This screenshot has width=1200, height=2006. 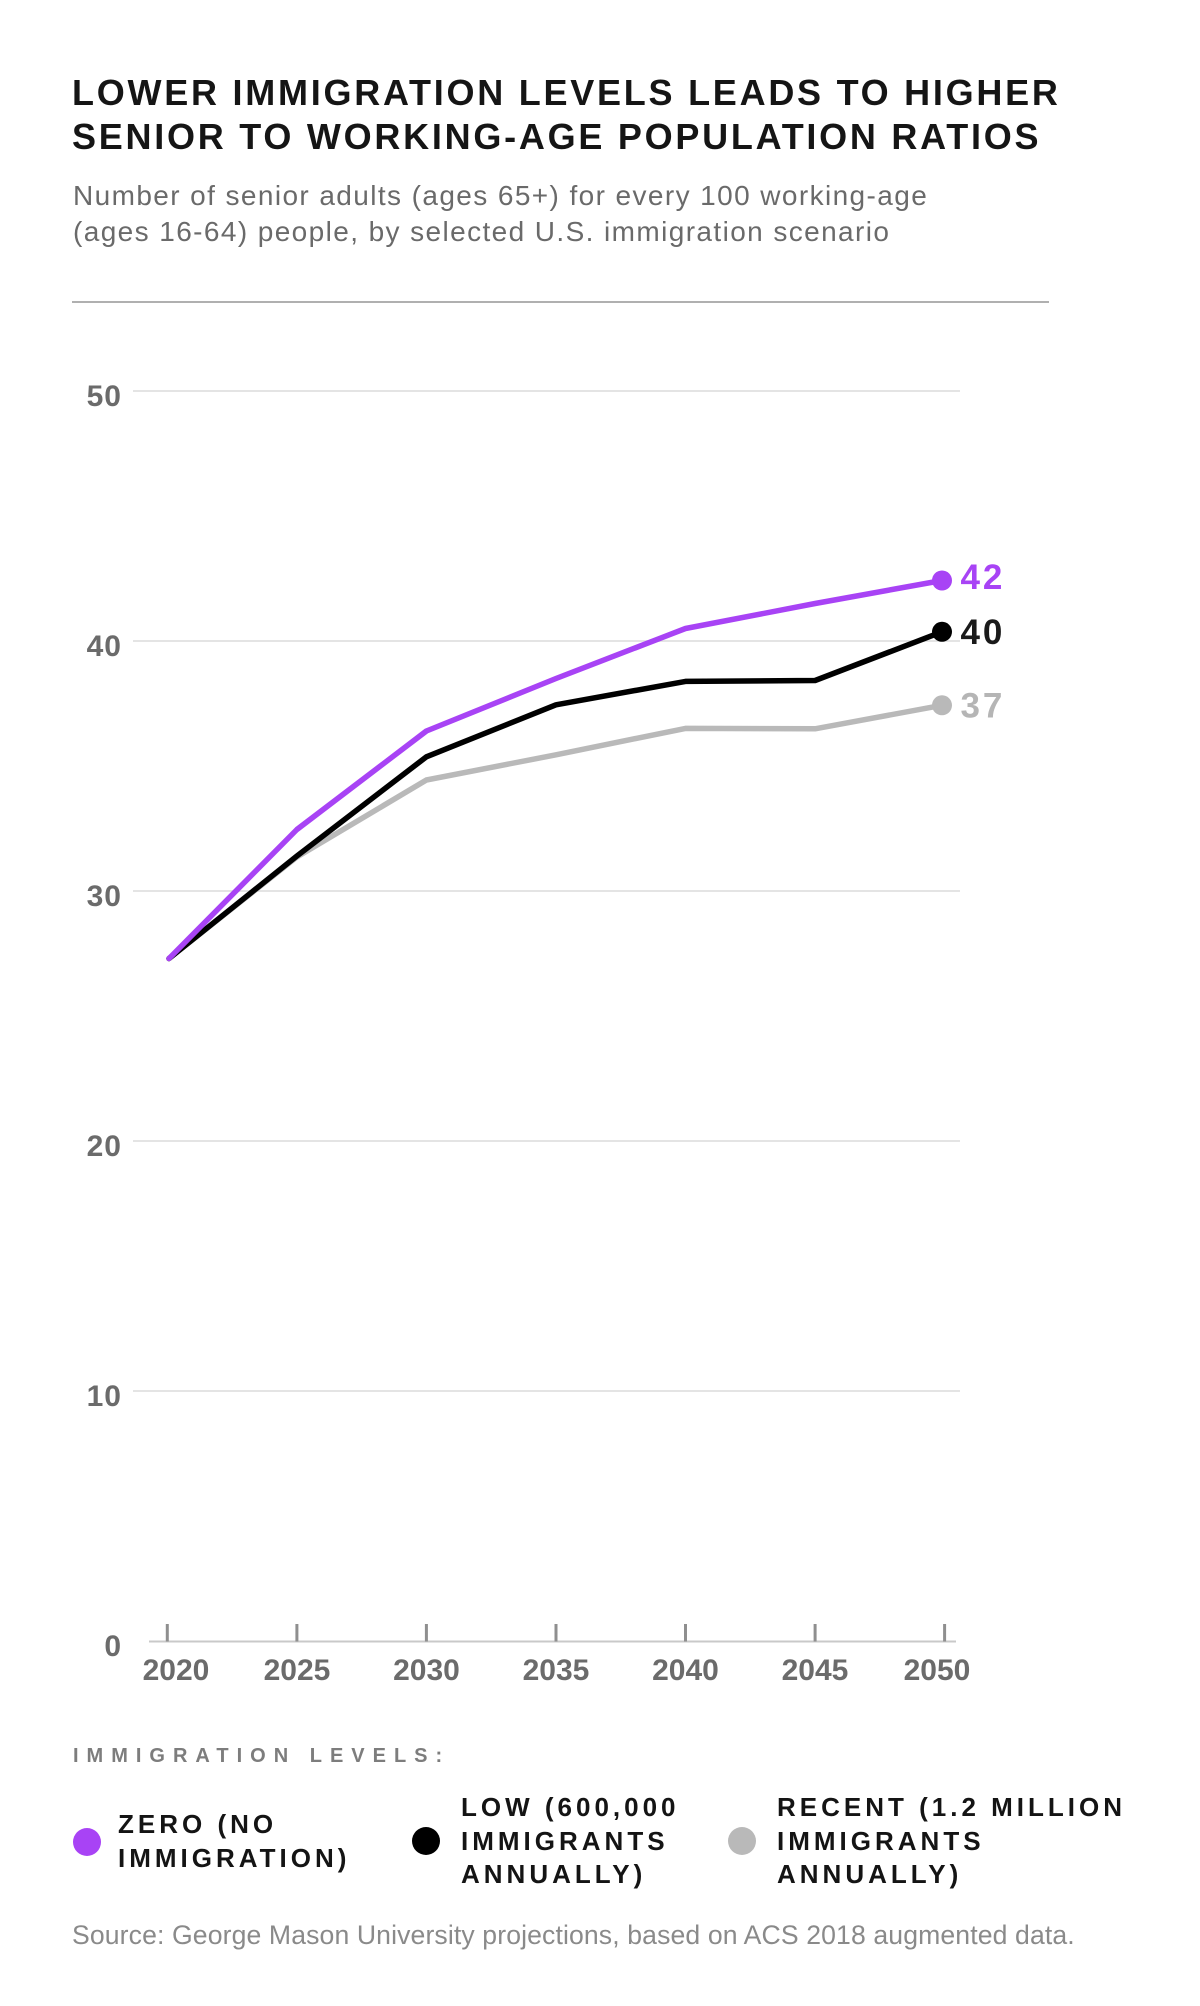 What do you see at coordinates (113, 1646) in the screenshot?
I see `svg-text: 0` at bounding box center [113, 1646].